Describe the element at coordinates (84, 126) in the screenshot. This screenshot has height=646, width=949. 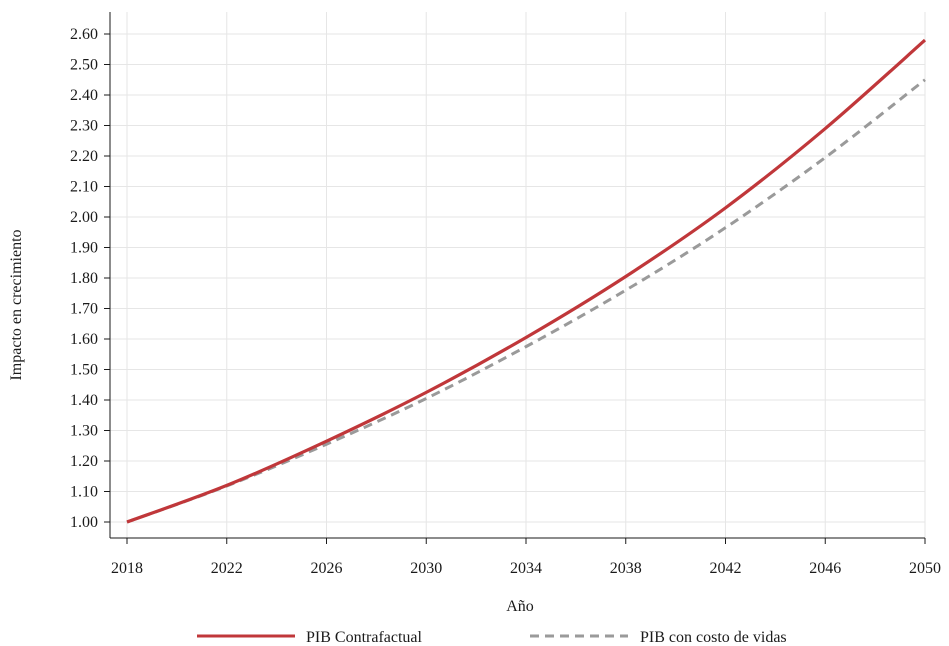
I see `y-tick-label: 2.30` at that location.